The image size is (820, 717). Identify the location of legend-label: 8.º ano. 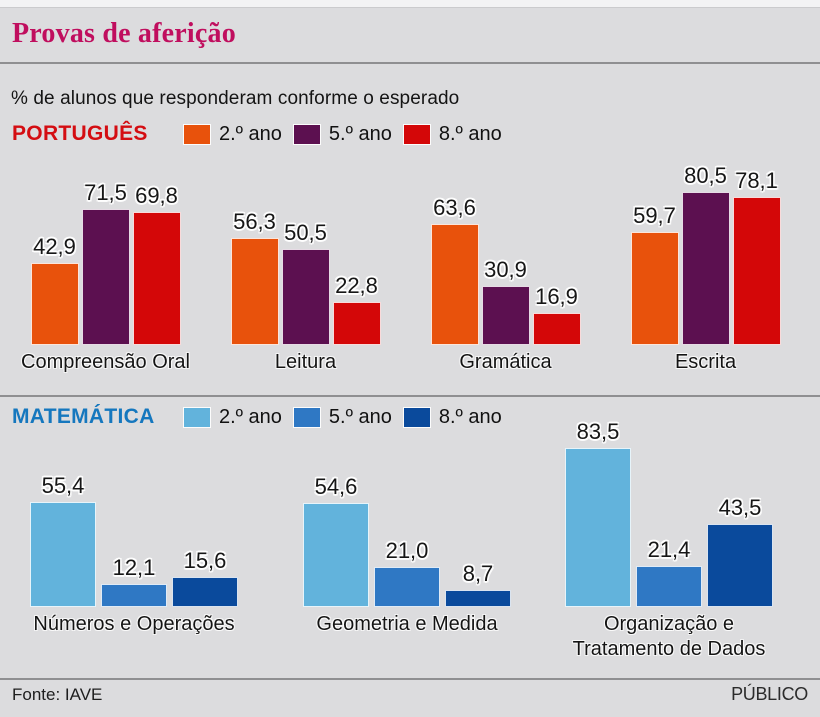
(470, 416).